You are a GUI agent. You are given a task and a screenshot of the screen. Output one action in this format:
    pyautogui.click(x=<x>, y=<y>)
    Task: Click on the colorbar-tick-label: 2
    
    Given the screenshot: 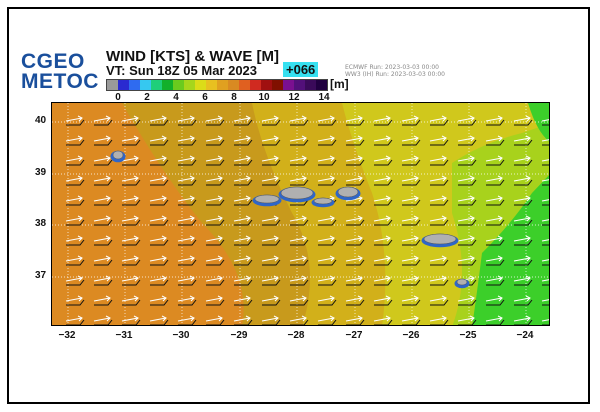 What is the action you would take?
    pyautogui.click(x=147, y=97)
    